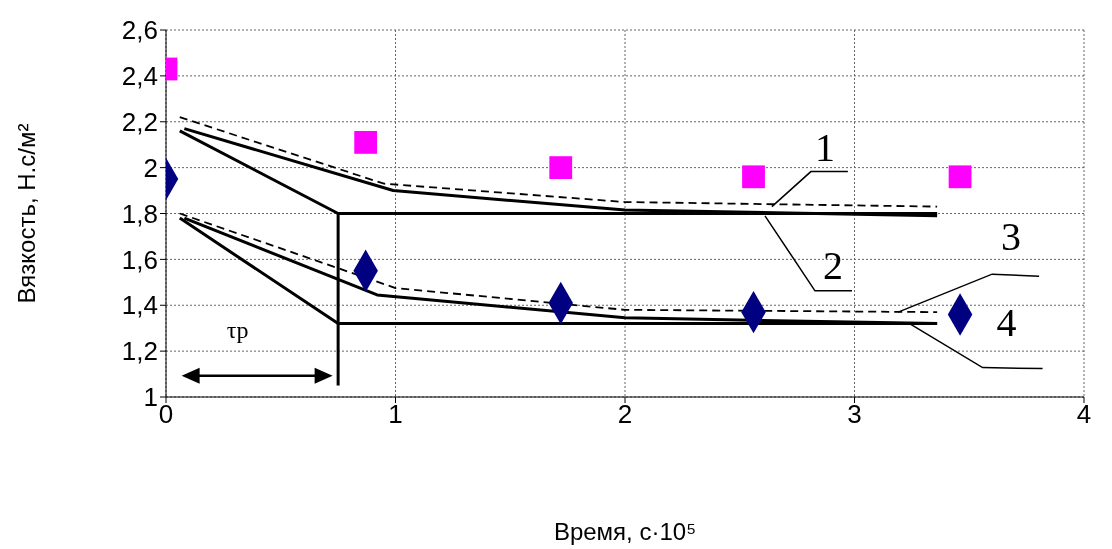 The image size is (1112, 549). Describe the element at coordinates (1084, 414) in the screenshot. I see `x-tick-label: 4` at that location.